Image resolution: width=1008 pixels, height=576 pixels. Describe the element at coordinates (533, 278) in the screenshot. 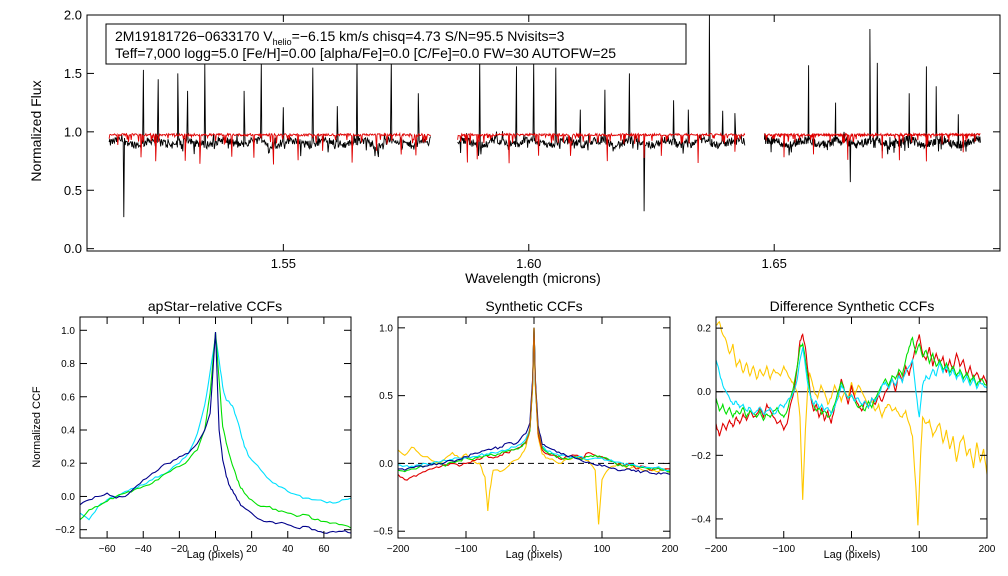

I see `spectrum-x-label: Wavelength (microns)` at that location.